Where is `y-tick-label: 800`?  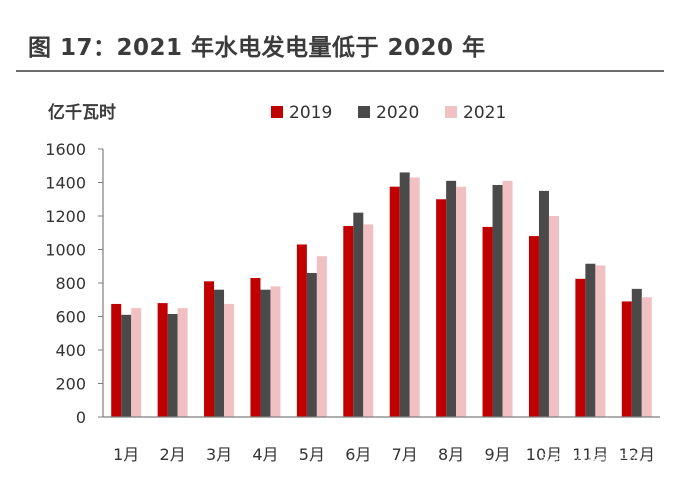
y-tick-label: 800 is located at coordinates (70, 283).